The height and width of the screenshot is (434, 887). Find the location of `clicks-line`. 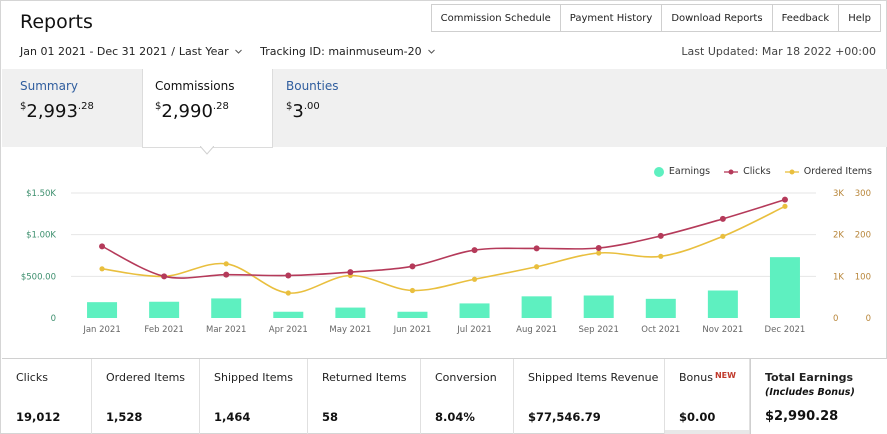

clicks-line is located at coordinates (443, 238).